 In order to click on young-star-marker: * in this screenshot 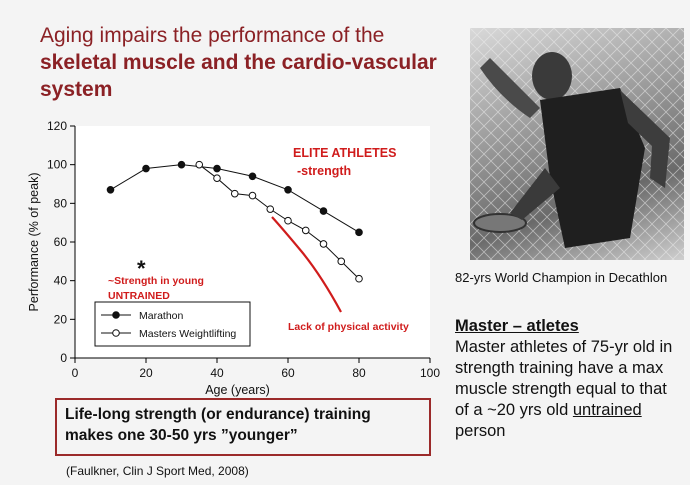, I will do `click(141, 268)`.